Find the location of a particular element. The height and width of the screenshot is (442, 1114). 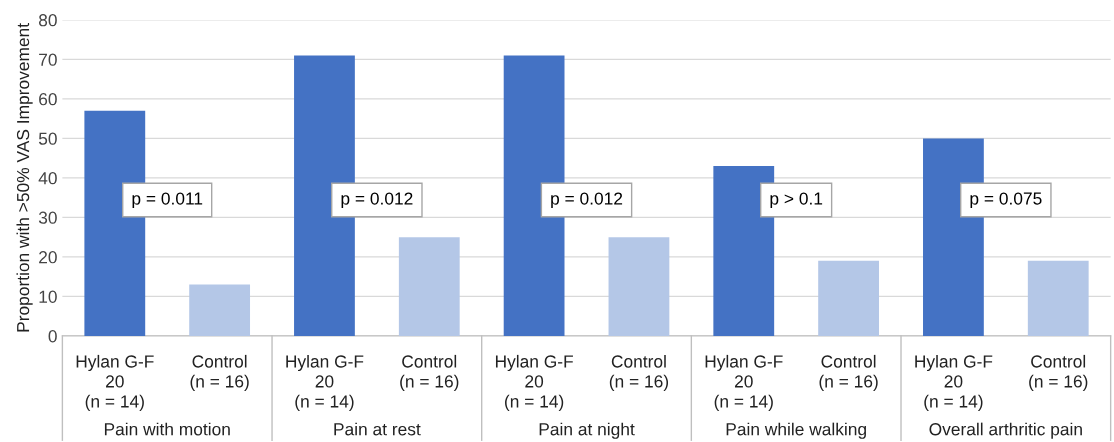

y-axis-title: Proportion with >50% VAS Improvement is located at coordinates (24, 177).